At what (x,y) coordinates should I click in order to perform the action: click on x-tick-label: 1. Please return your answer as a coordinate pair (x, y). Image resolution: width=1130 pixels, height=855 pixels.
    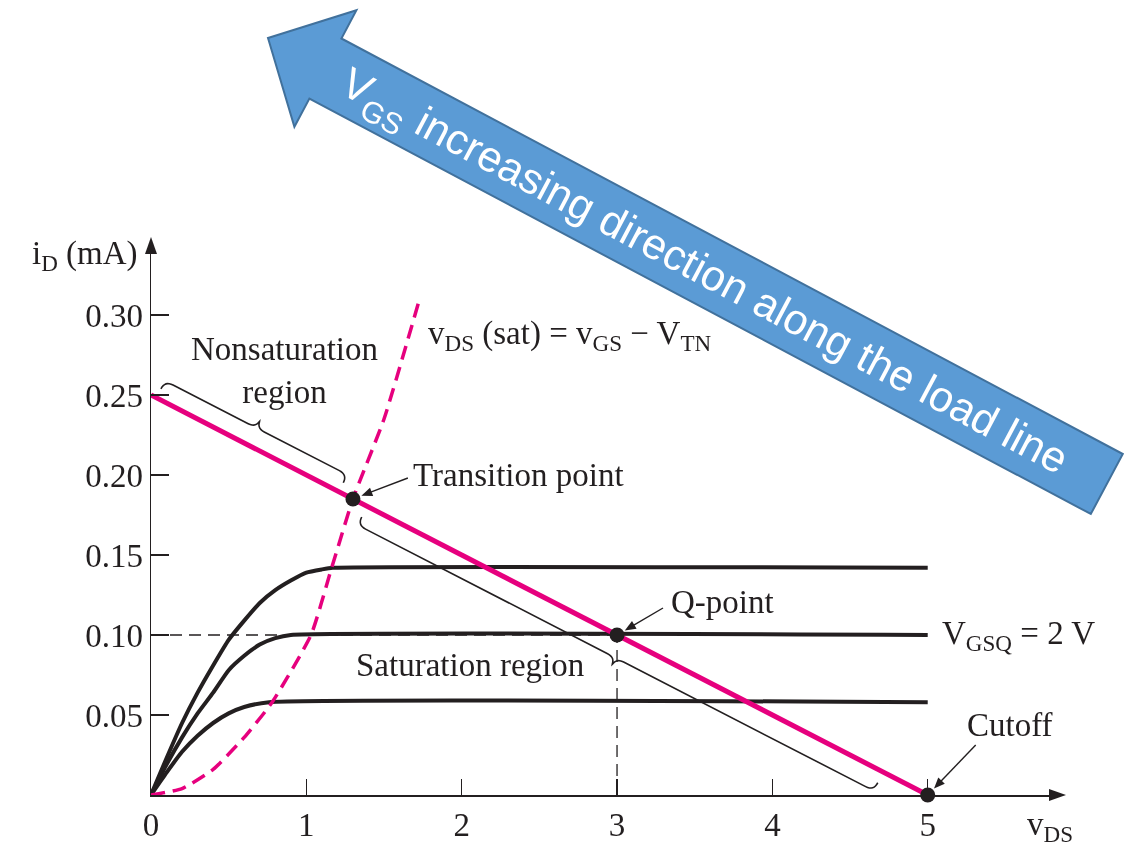
    Looking at the image, I should click on (306, 825).